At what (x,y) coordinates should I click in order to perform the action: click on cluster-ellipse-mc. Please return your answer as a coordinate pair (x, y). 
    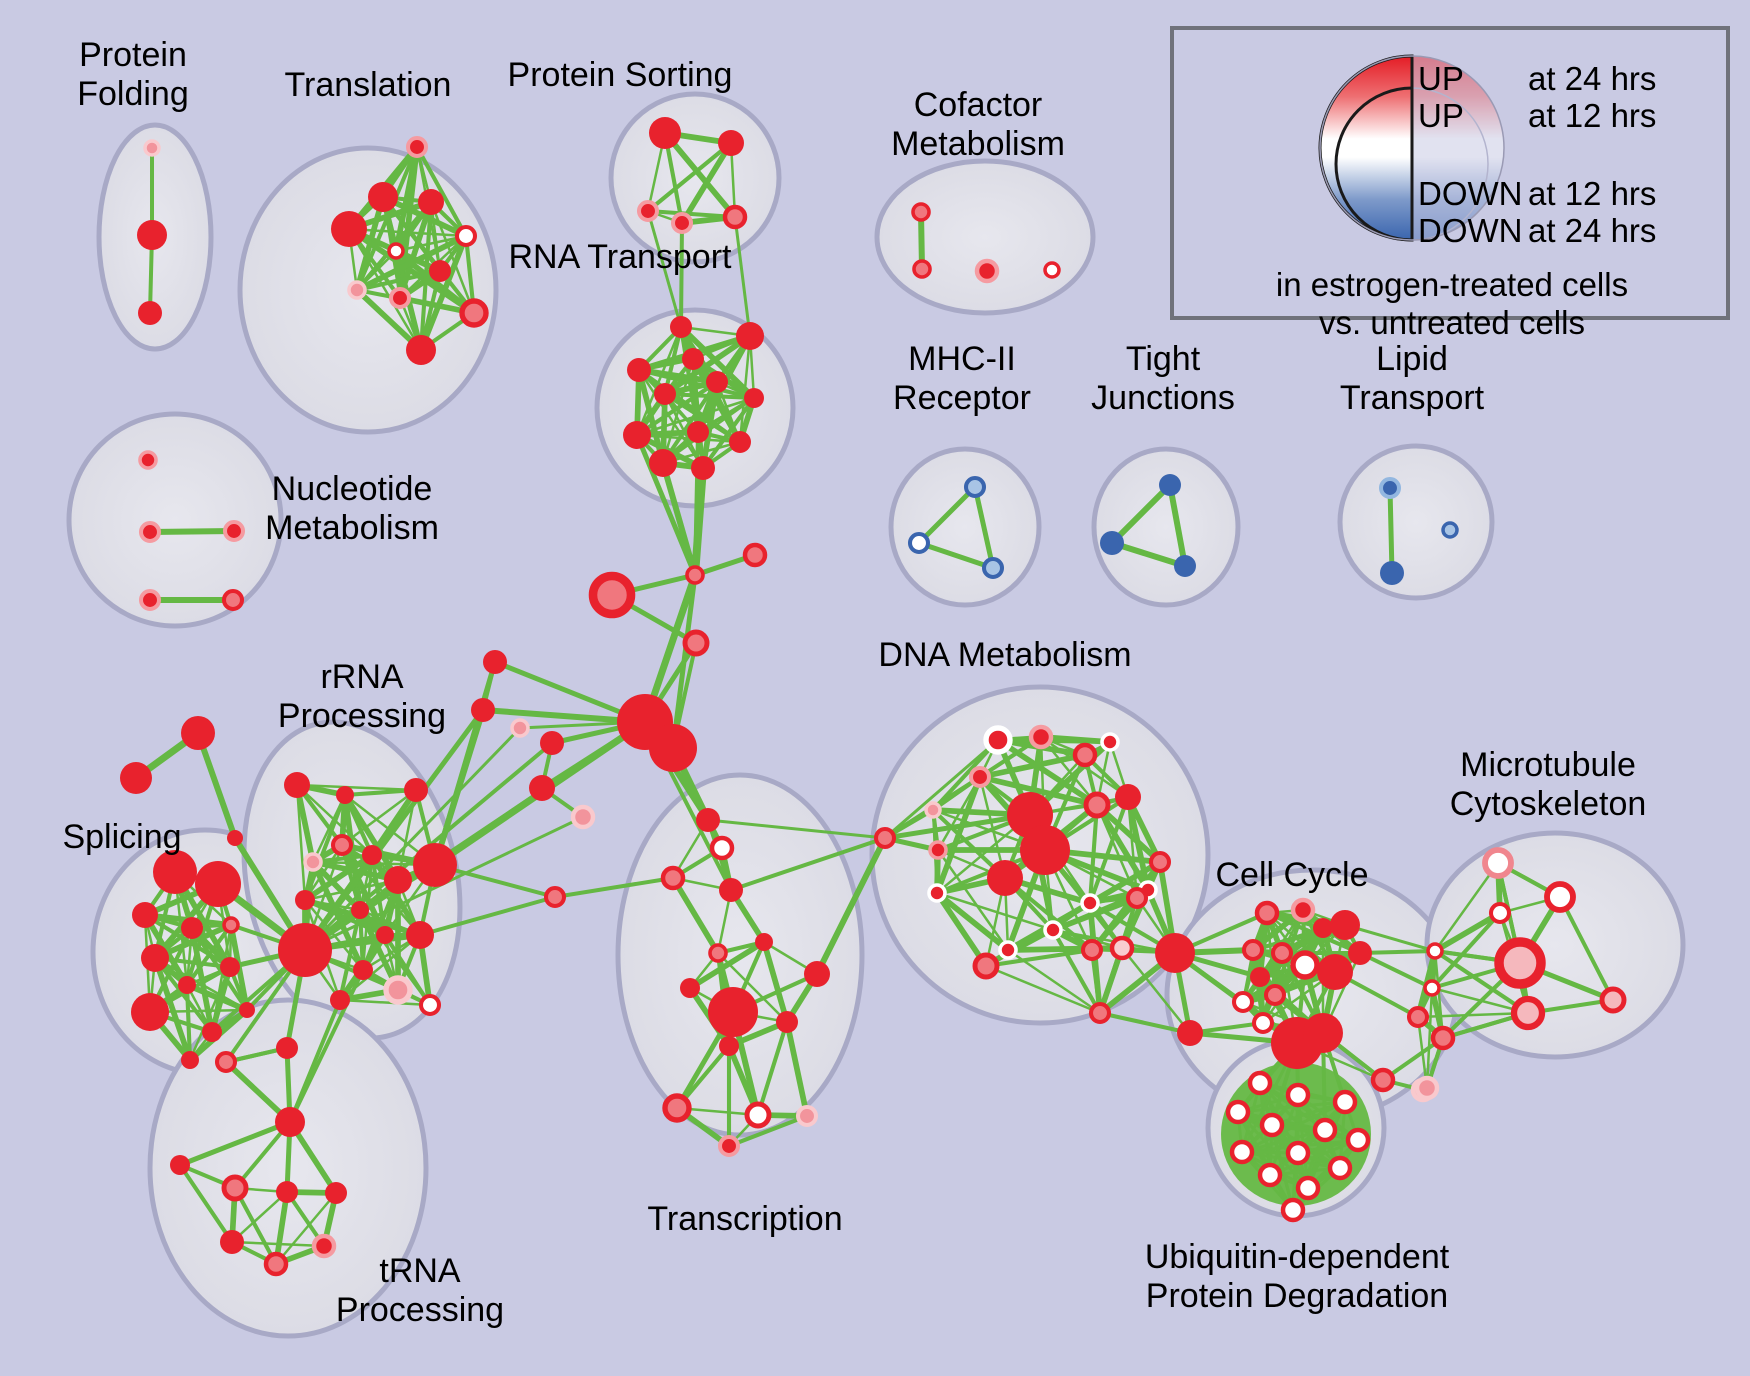
    Looking at the image, I should click on (1555, 945).